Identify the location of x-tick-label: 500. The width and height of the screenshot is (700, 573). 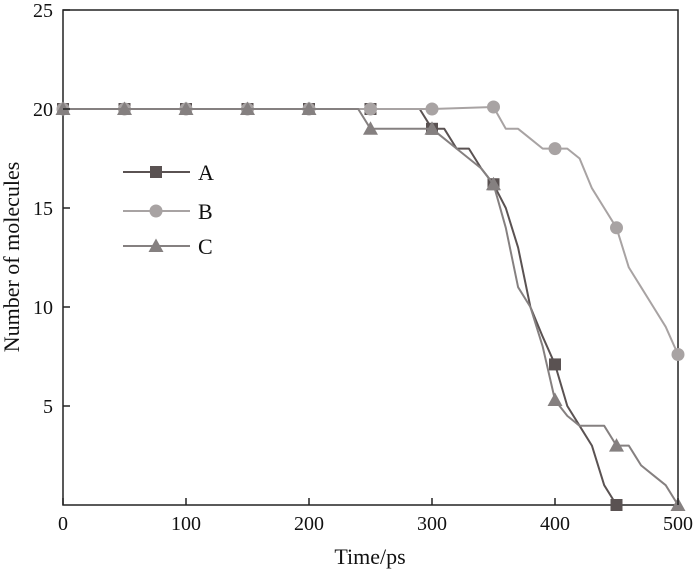
(678, 524).